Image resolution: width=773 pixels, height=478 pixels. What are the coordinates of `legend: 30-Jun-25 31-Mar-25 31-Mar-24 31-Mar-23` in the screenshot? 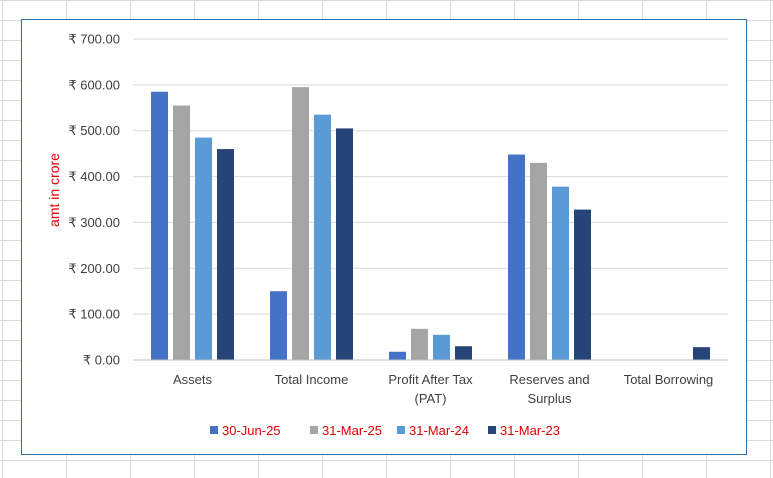 It's located at (385, 430).